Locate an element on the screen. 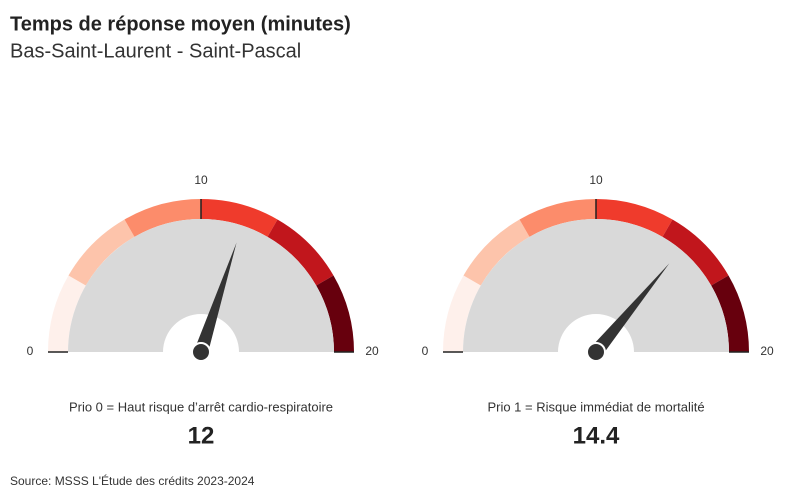 Image resolution: width=796 pixels, height=501 pixels. gauge-value: 14.4 is located at coordinates (596, 435).